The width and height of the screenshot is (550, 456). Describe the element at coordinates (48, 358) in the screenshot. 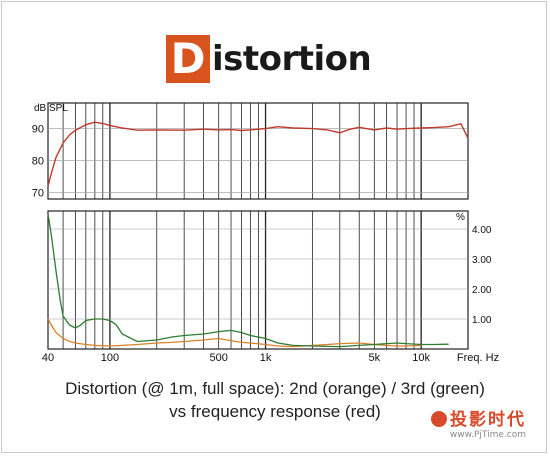

I see `xtick-label: 40` at that location.